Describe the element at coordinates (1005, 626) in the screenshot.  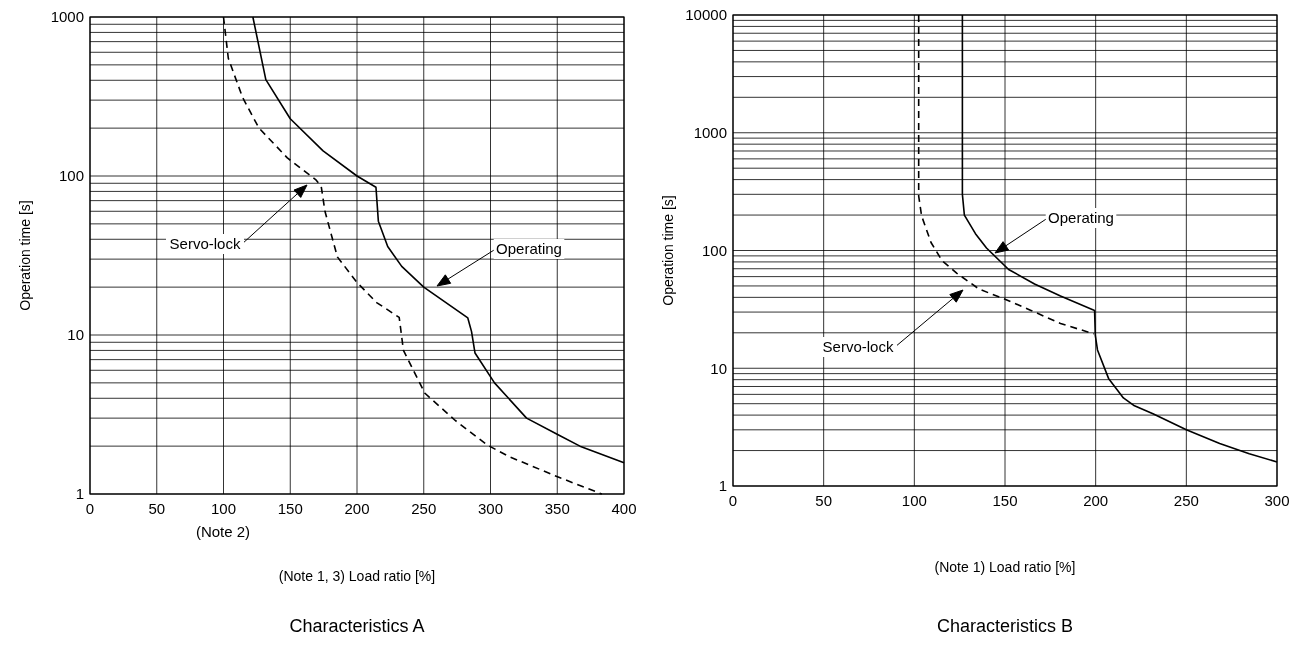
I see `text: Characteristics B` at that location.